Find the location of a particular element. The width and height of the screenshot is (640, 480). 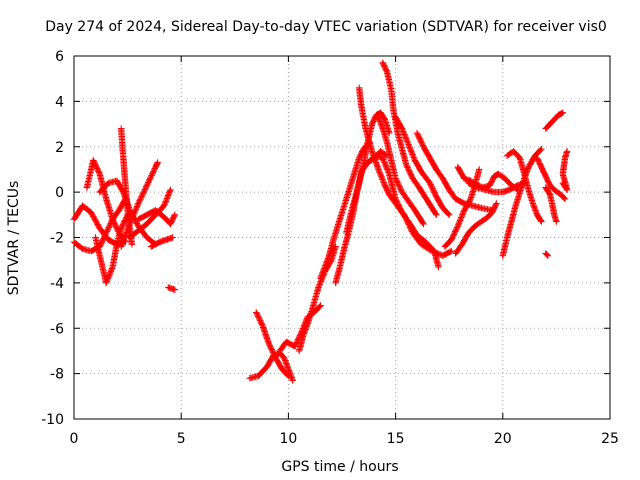

y-tick-label: -4 is located at coordinates (57, 284).